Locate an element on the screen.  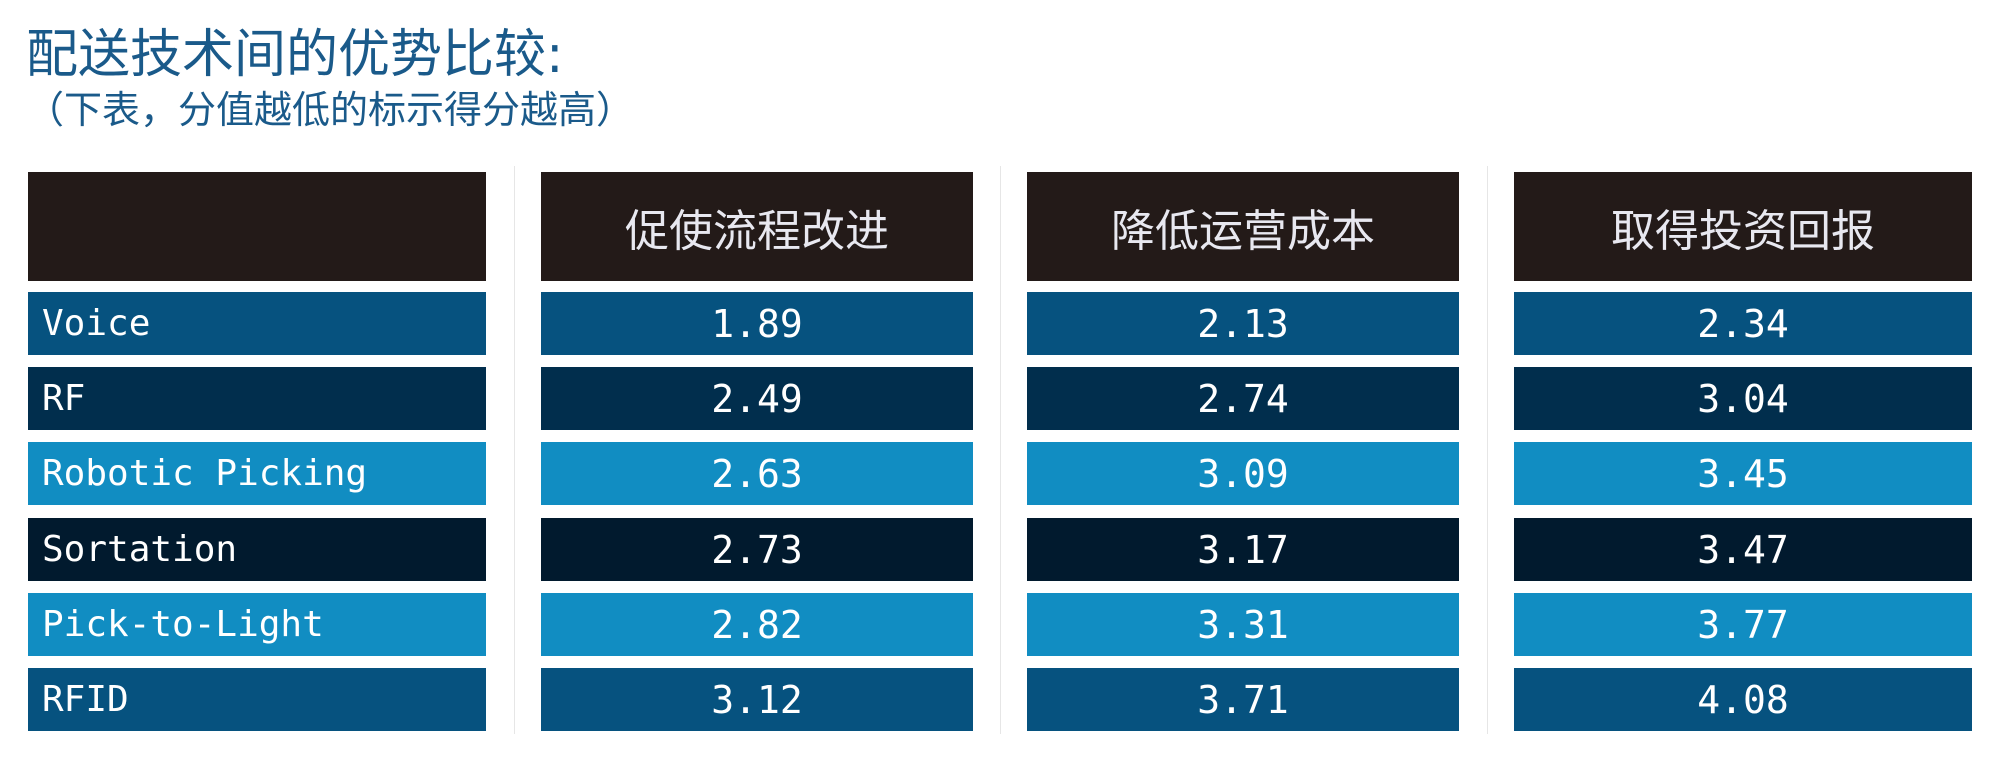
value-cell: 3.31 is located at coordinates (1243, 624).